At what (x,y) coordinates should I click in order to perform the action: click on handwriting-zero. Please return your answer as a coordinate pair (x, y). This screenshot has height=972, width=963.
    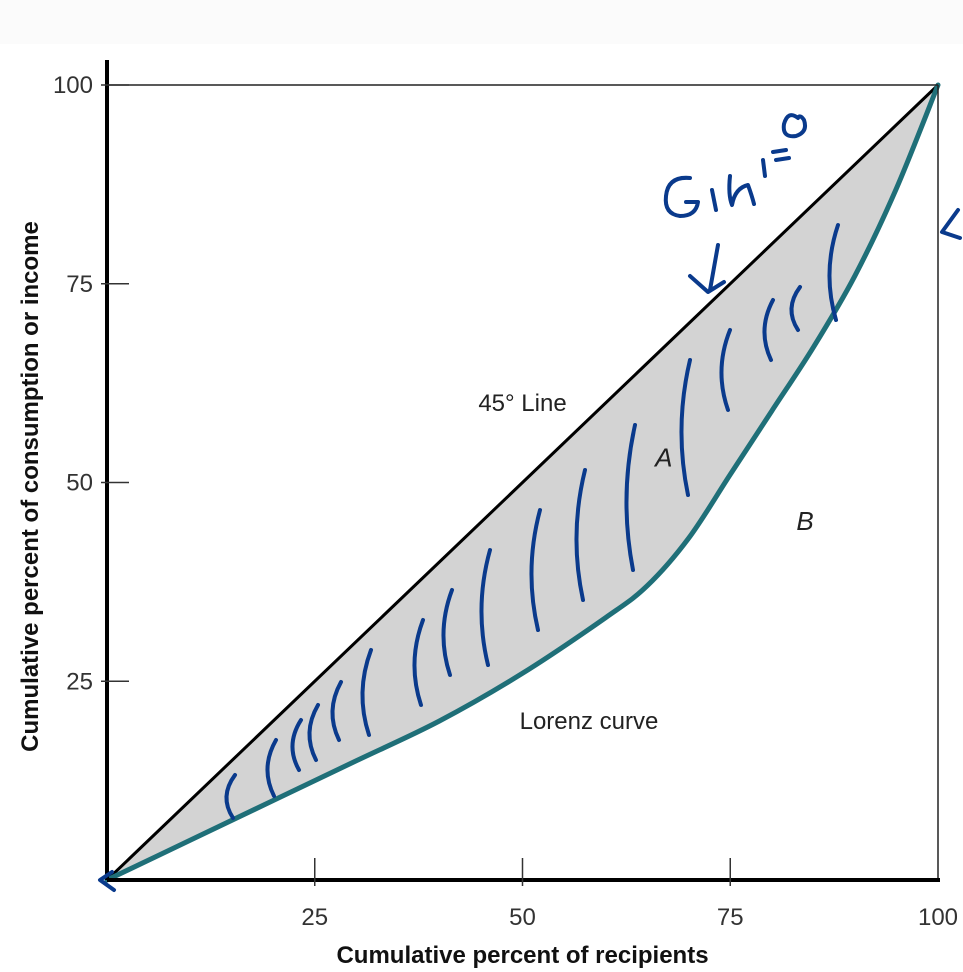
    Looking at the image, I should click on (794, 126).